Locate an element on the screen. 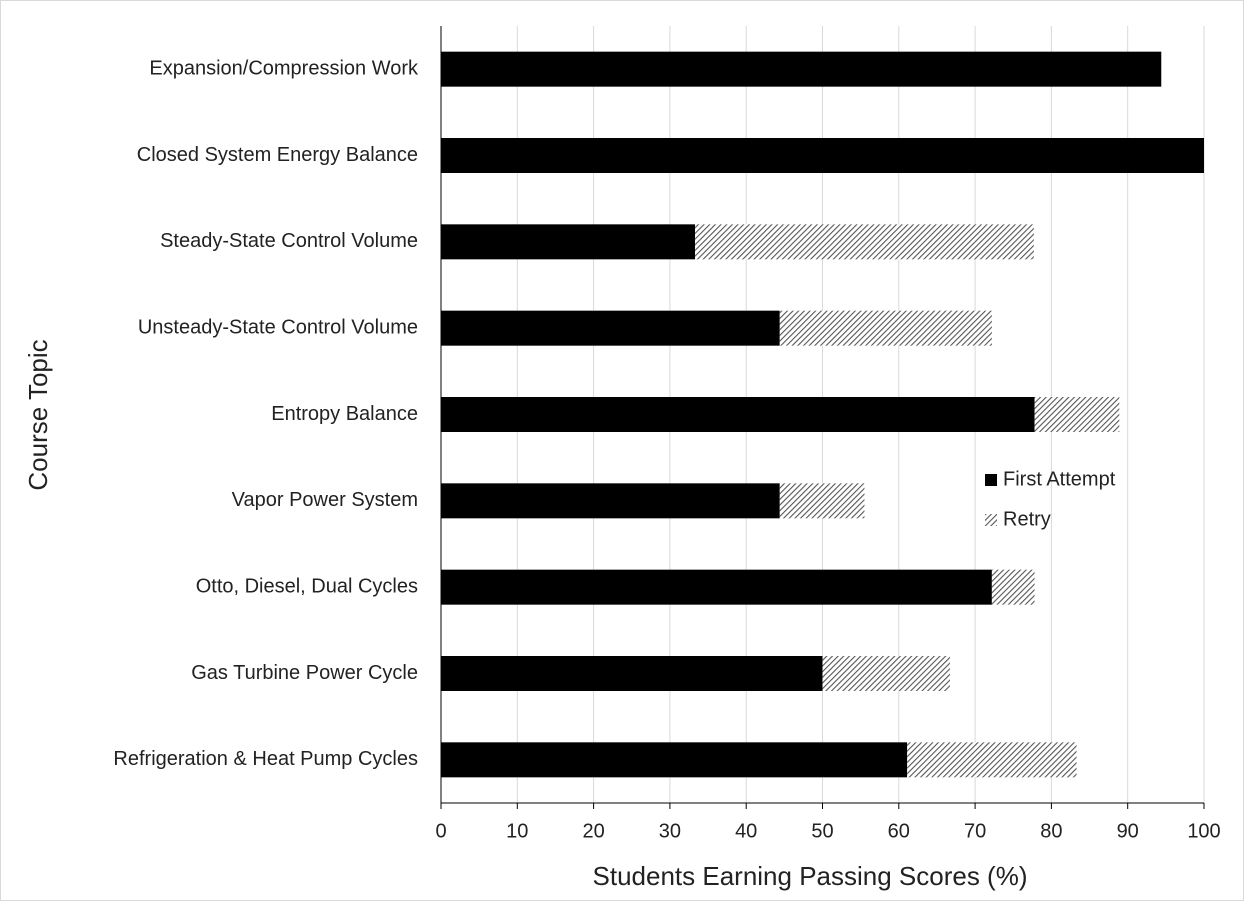 The height and width of the screenshot is (901, 1244). x-tick-label: 50 is located at coordinates (822, 831).